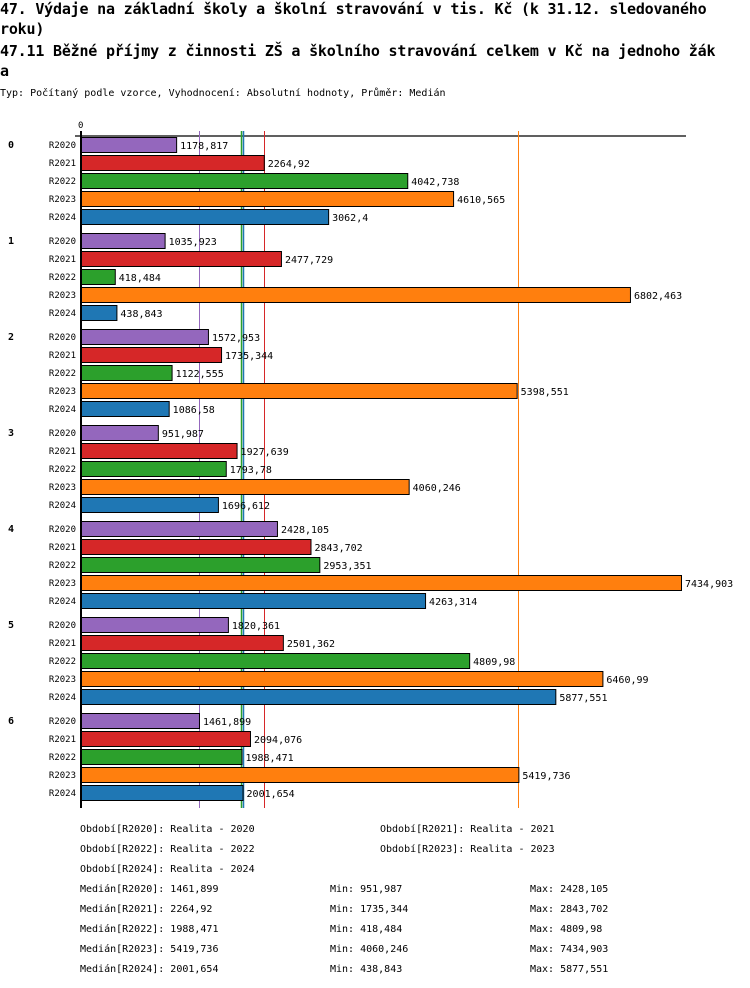 This screenshot has height=988, width=750. I want to click on data-label: 4263,314, so click(453, 602).